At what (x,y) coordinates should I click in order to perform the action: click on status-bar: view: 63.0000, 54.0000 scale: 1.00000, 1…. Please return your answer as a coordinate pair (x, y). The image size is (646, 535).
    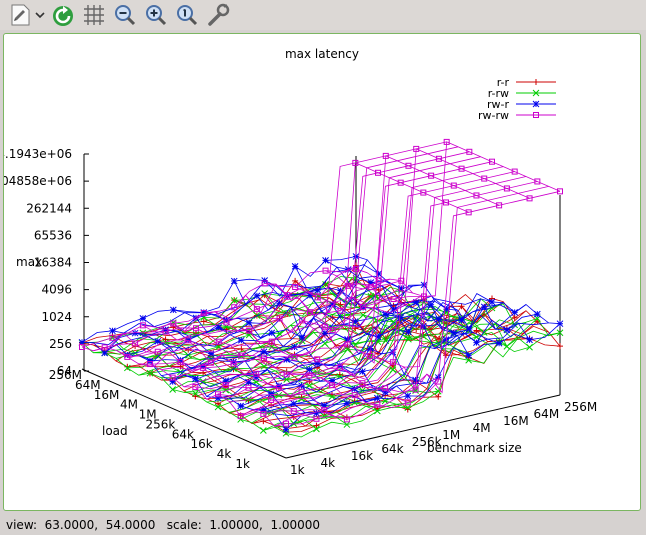
    Looking at the image, I should click on (323, 525).